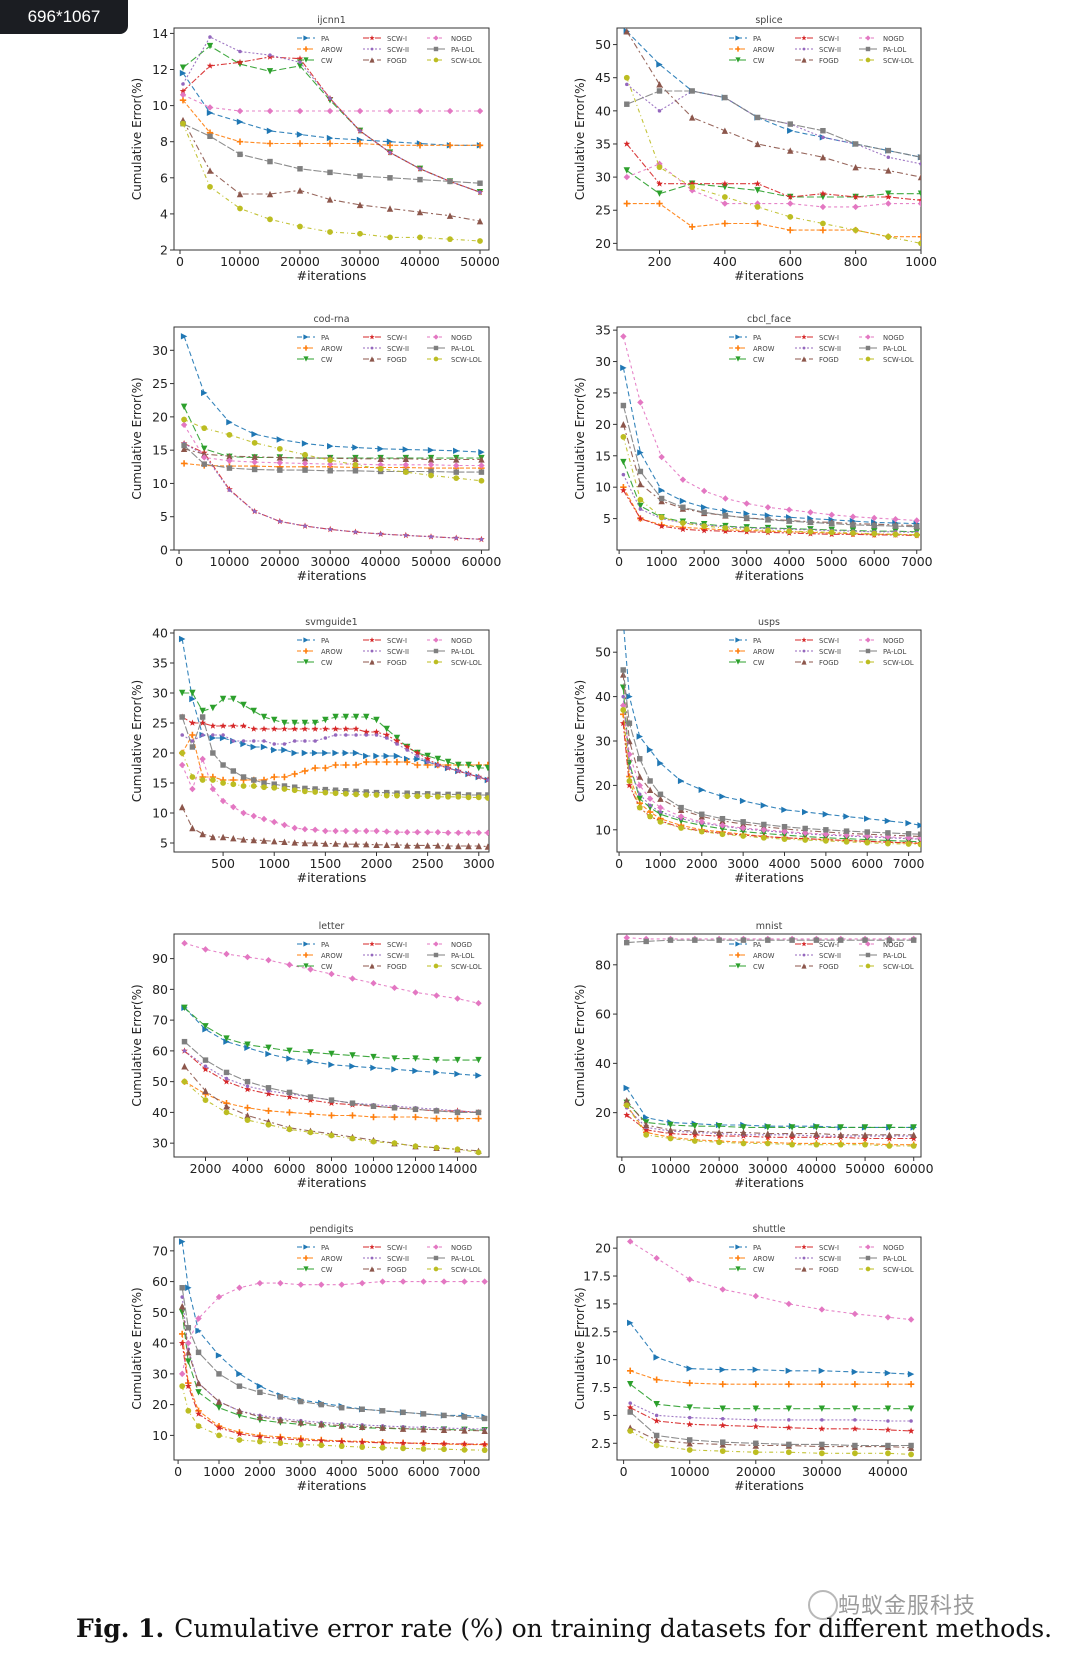 Image resolution: width=1080 pixels, height=1656 pixels. I want to click on x-tick-label: 2500, so click(428, 863).